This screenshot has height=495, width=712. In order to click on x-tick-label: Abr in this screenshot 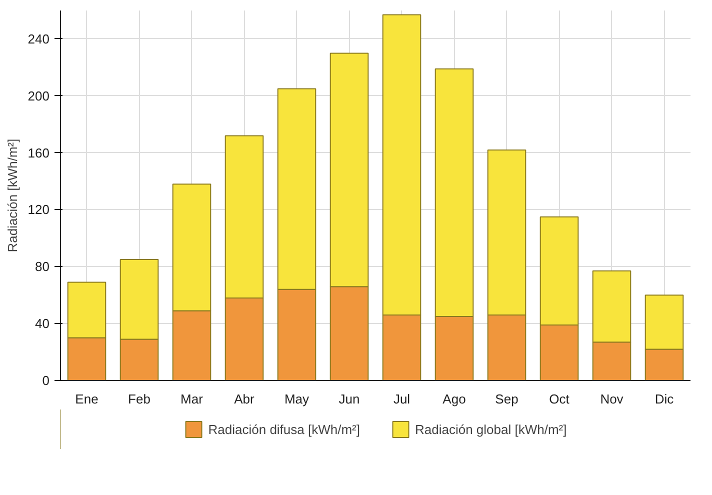, I will do `click(245, 399)`.